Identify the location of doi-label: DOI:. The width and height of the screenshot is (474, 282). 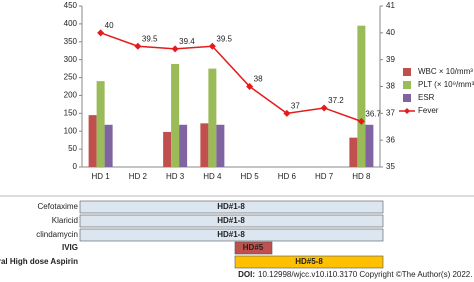
(246, 274).